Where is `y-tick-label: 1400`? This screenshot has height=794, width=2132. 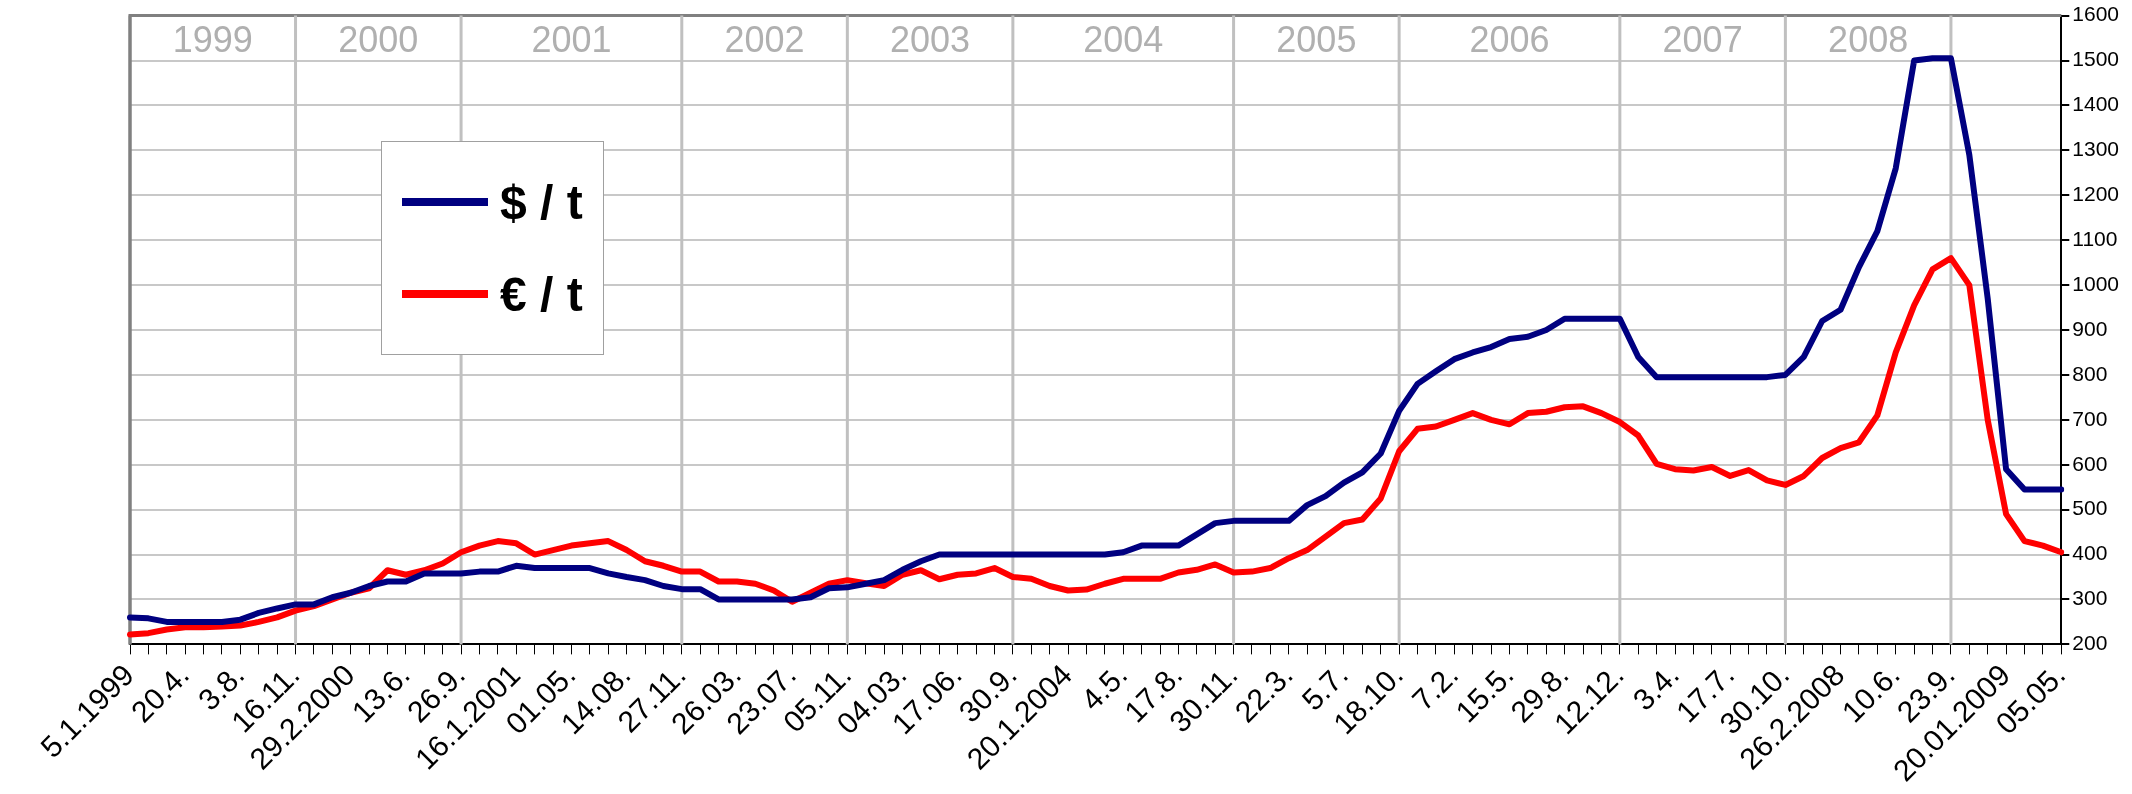 y-tick-label: 1400 is located at coordinates (2095, 104).